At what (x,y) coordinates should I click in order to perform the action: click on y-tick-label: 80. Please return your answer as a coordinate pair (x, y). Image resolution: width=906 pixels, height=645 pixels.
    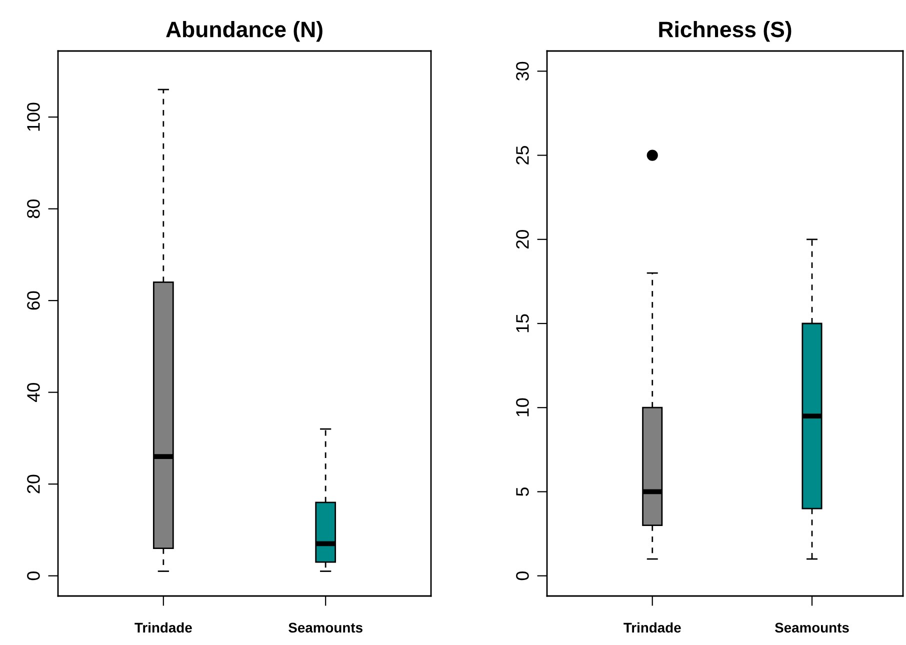
    Looking at the image, I should click on (33, 208).